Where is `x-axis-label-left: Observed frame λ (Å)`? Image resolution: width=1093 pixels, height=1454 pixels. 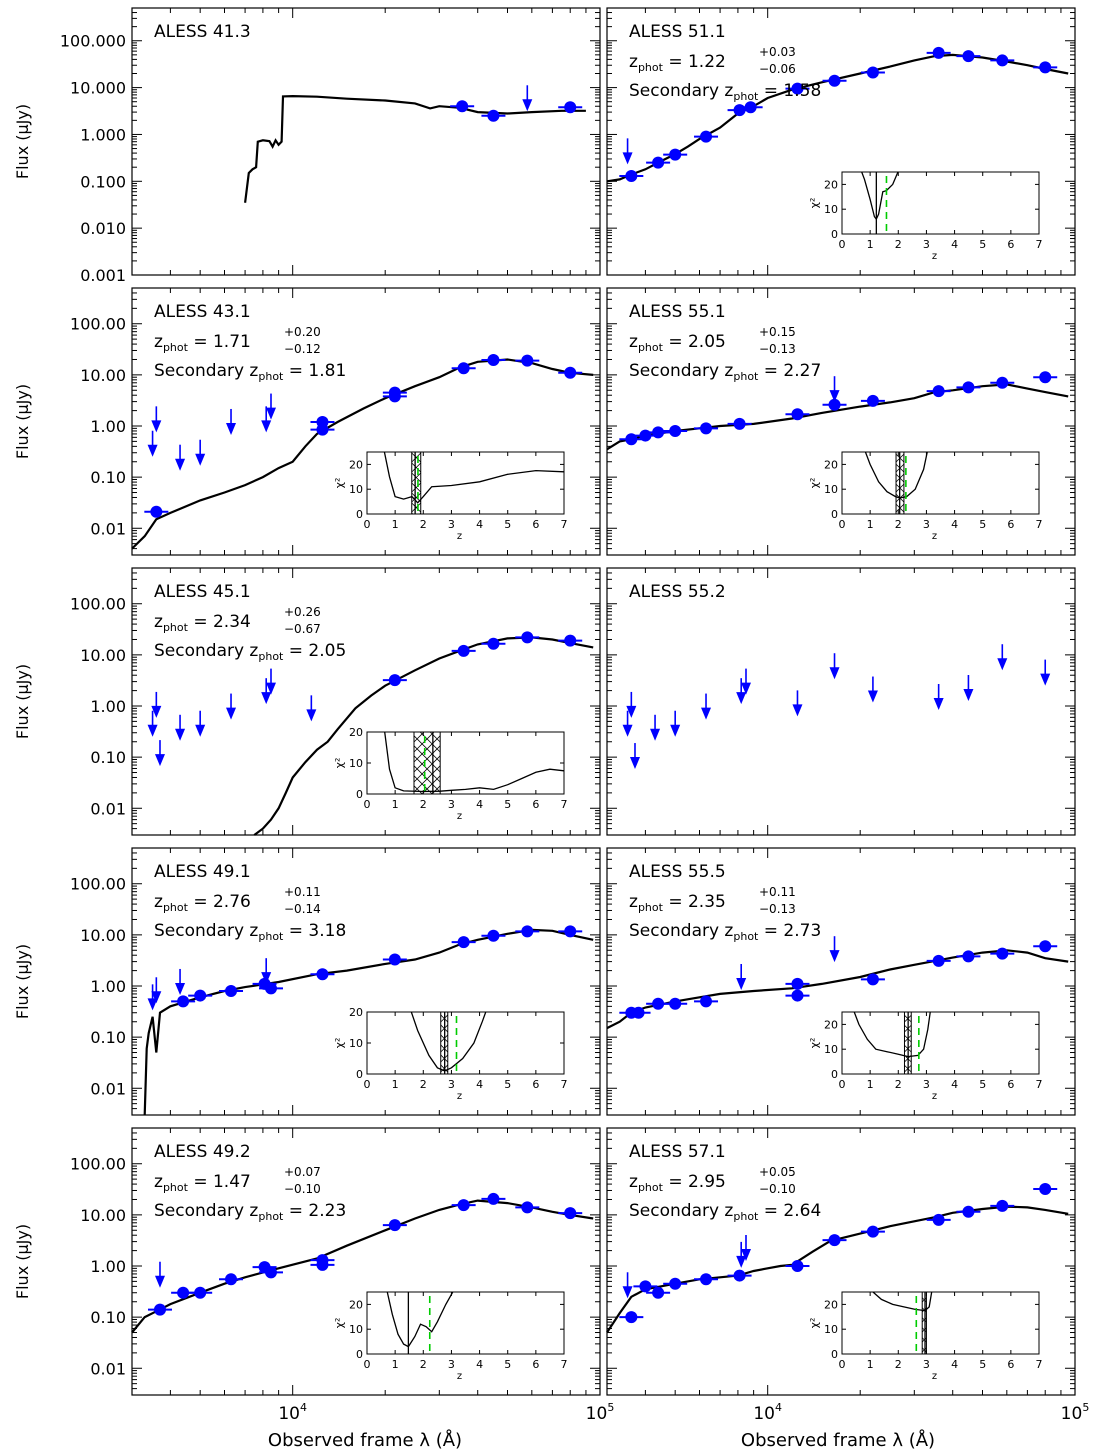
x-axis-label-left: Observed frame λ (Å) is located at coordinates (365, 1440).